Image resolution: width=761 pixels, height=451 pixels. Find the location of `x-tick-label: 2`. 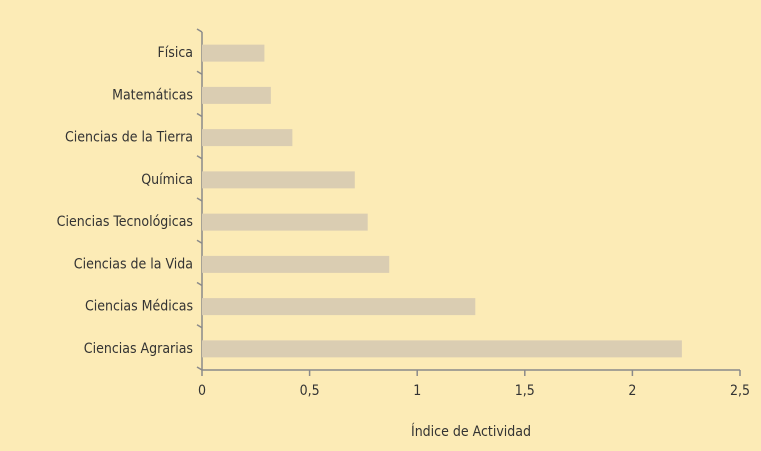

x-tick-label: 2 is located at coordinates (632, 391).